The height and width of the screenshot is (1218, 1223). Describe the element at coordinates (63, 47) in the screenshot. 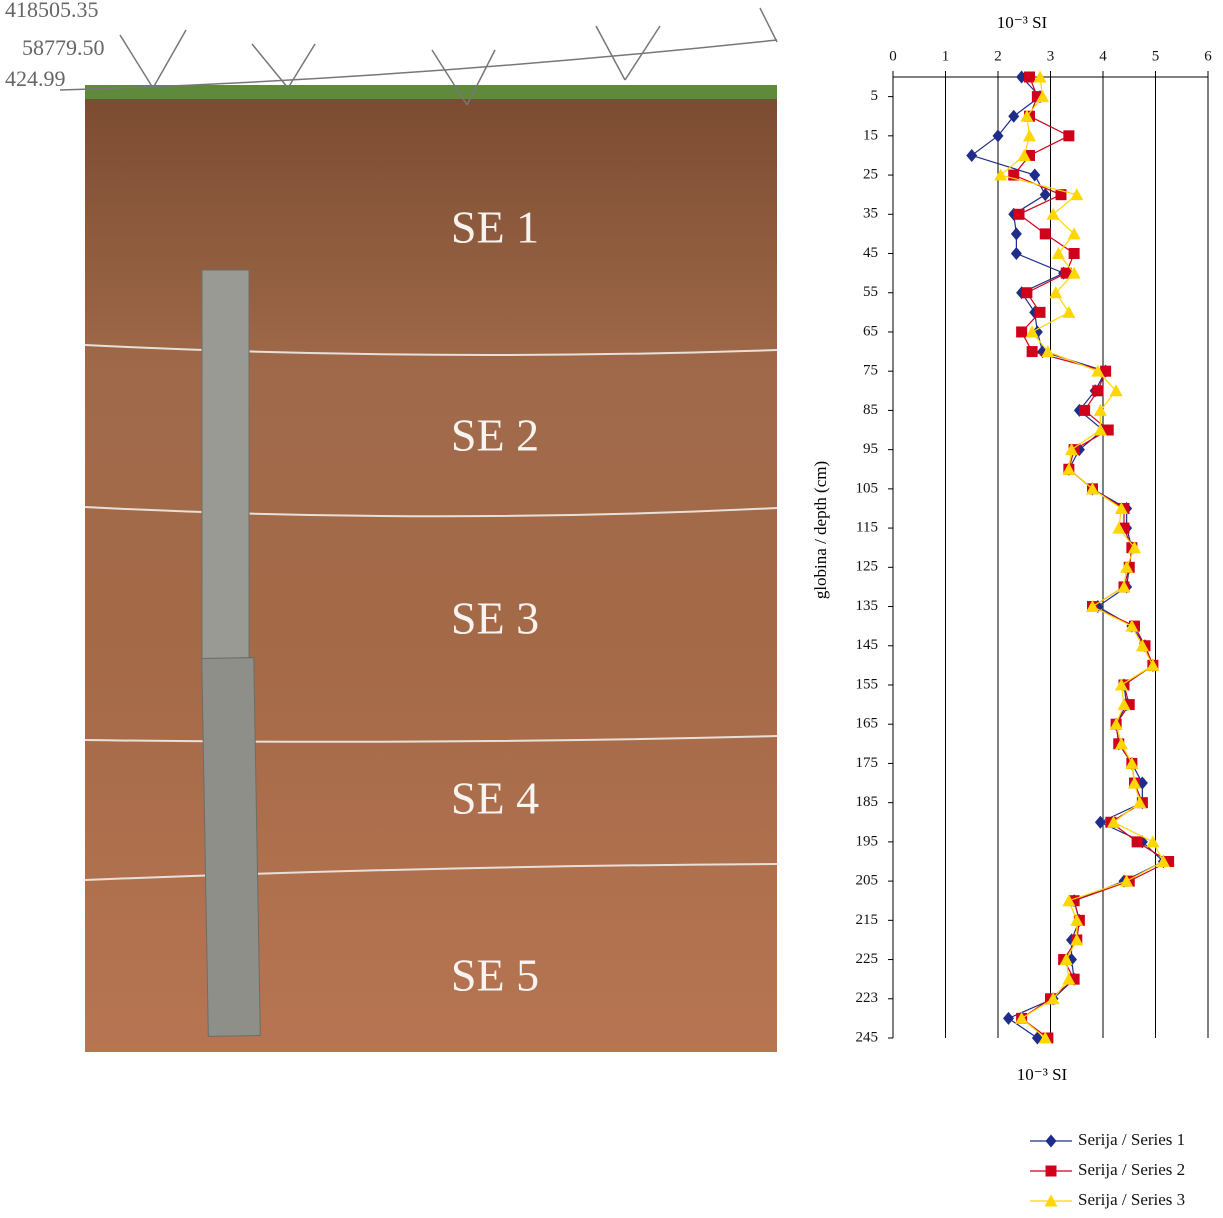

I see `coordinate: 58779.50` at that location.